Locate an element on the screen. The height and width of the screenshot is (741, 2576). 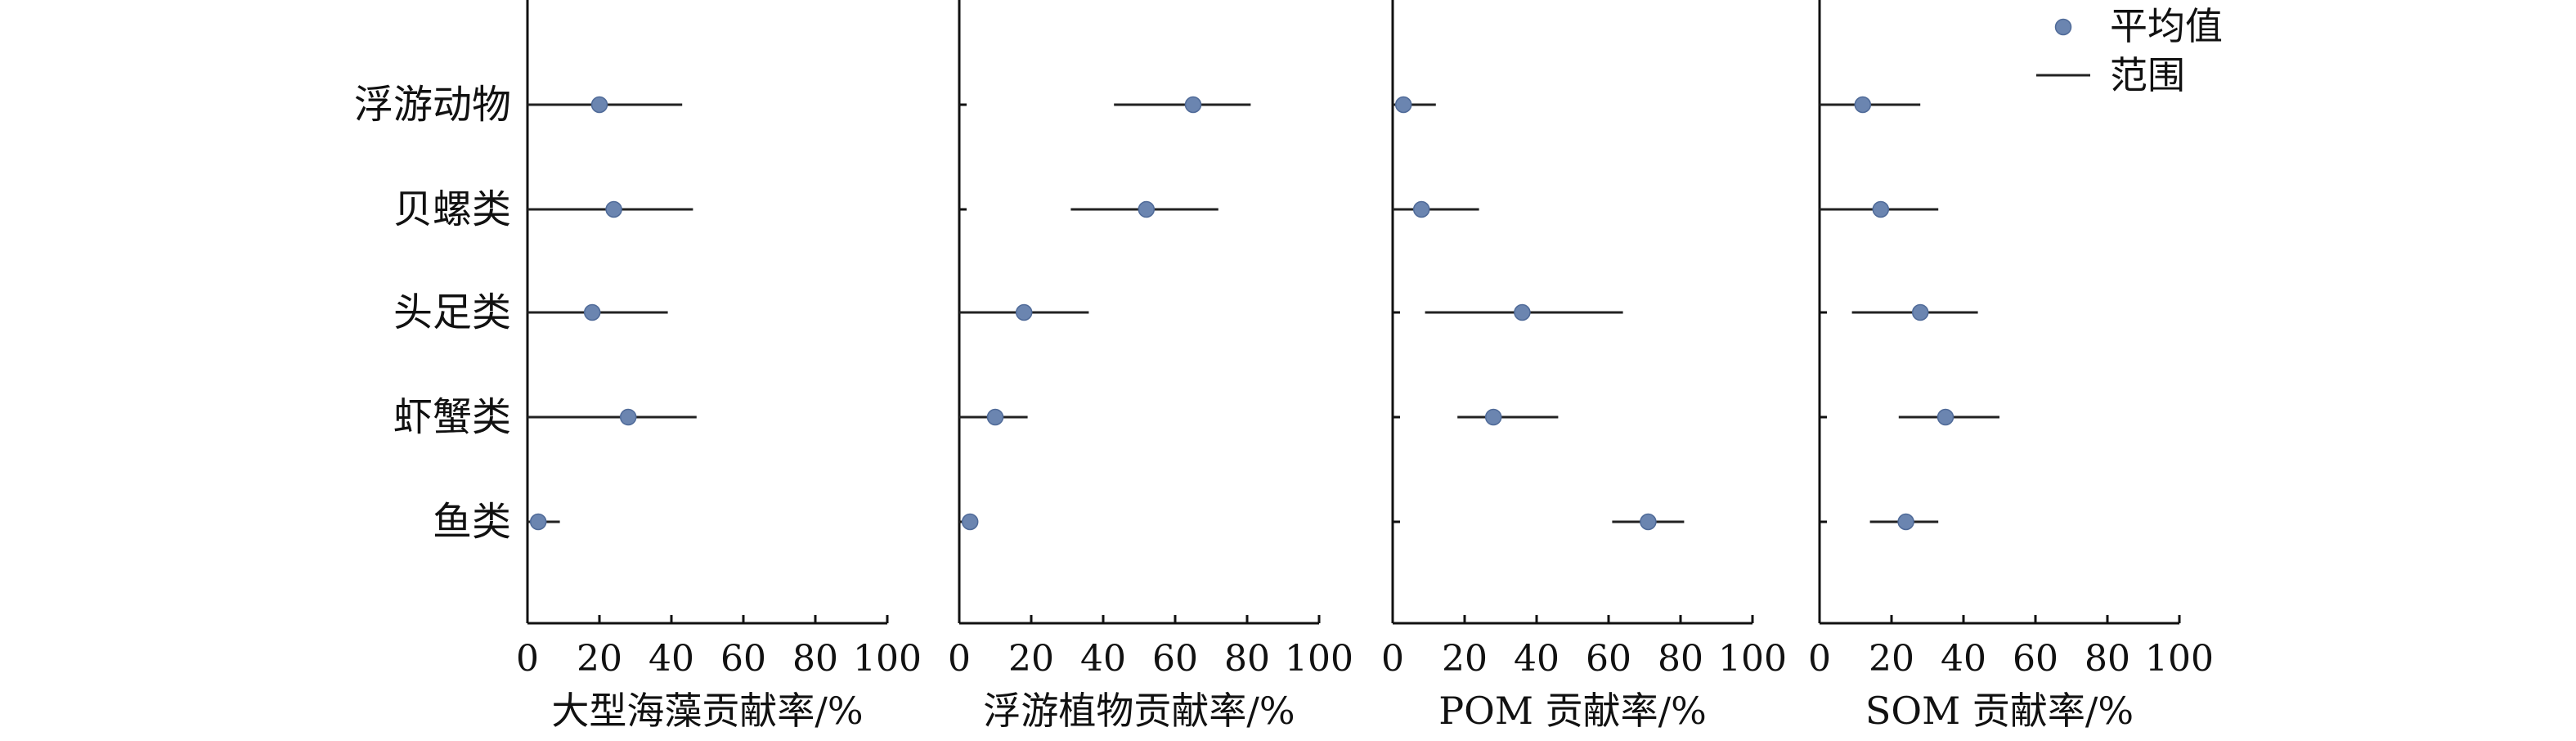
x-axis-label: 大型海藻贡献率/% is located at coordinates (707, 711).